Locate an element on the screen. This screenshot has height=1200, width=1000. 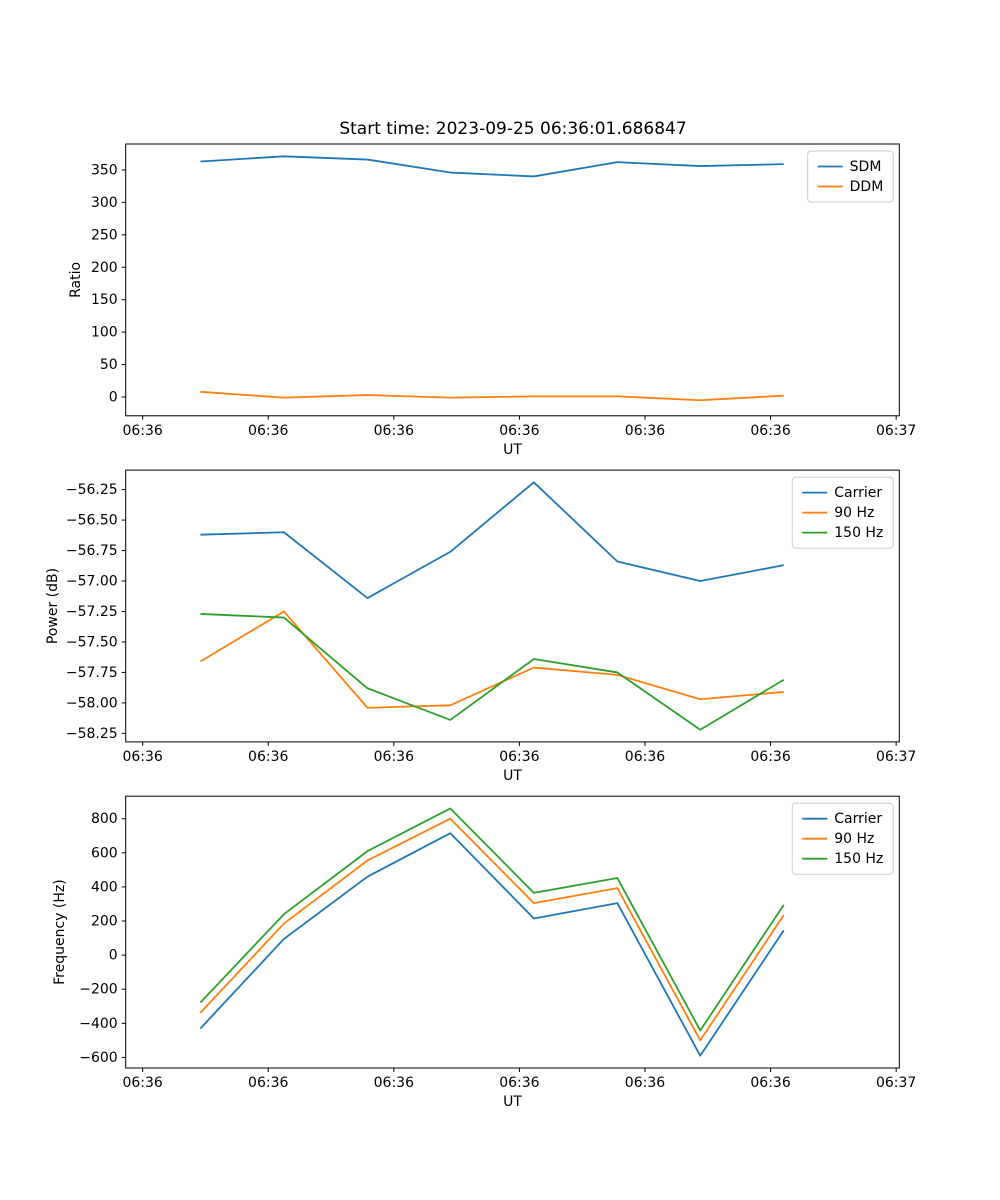
y-tick-label: −400 is located at coordinates (98, 1024).